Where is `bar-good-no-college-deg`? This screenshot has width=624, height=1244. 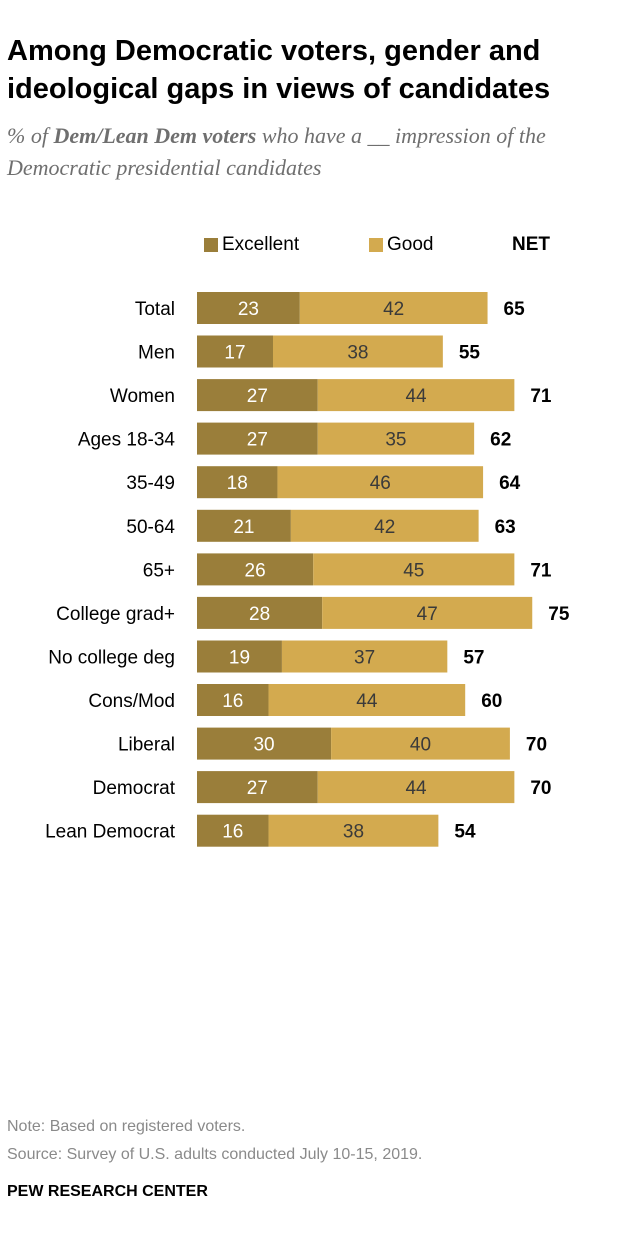 bar-good-no-college-deg is located at coordinates (364, 656).